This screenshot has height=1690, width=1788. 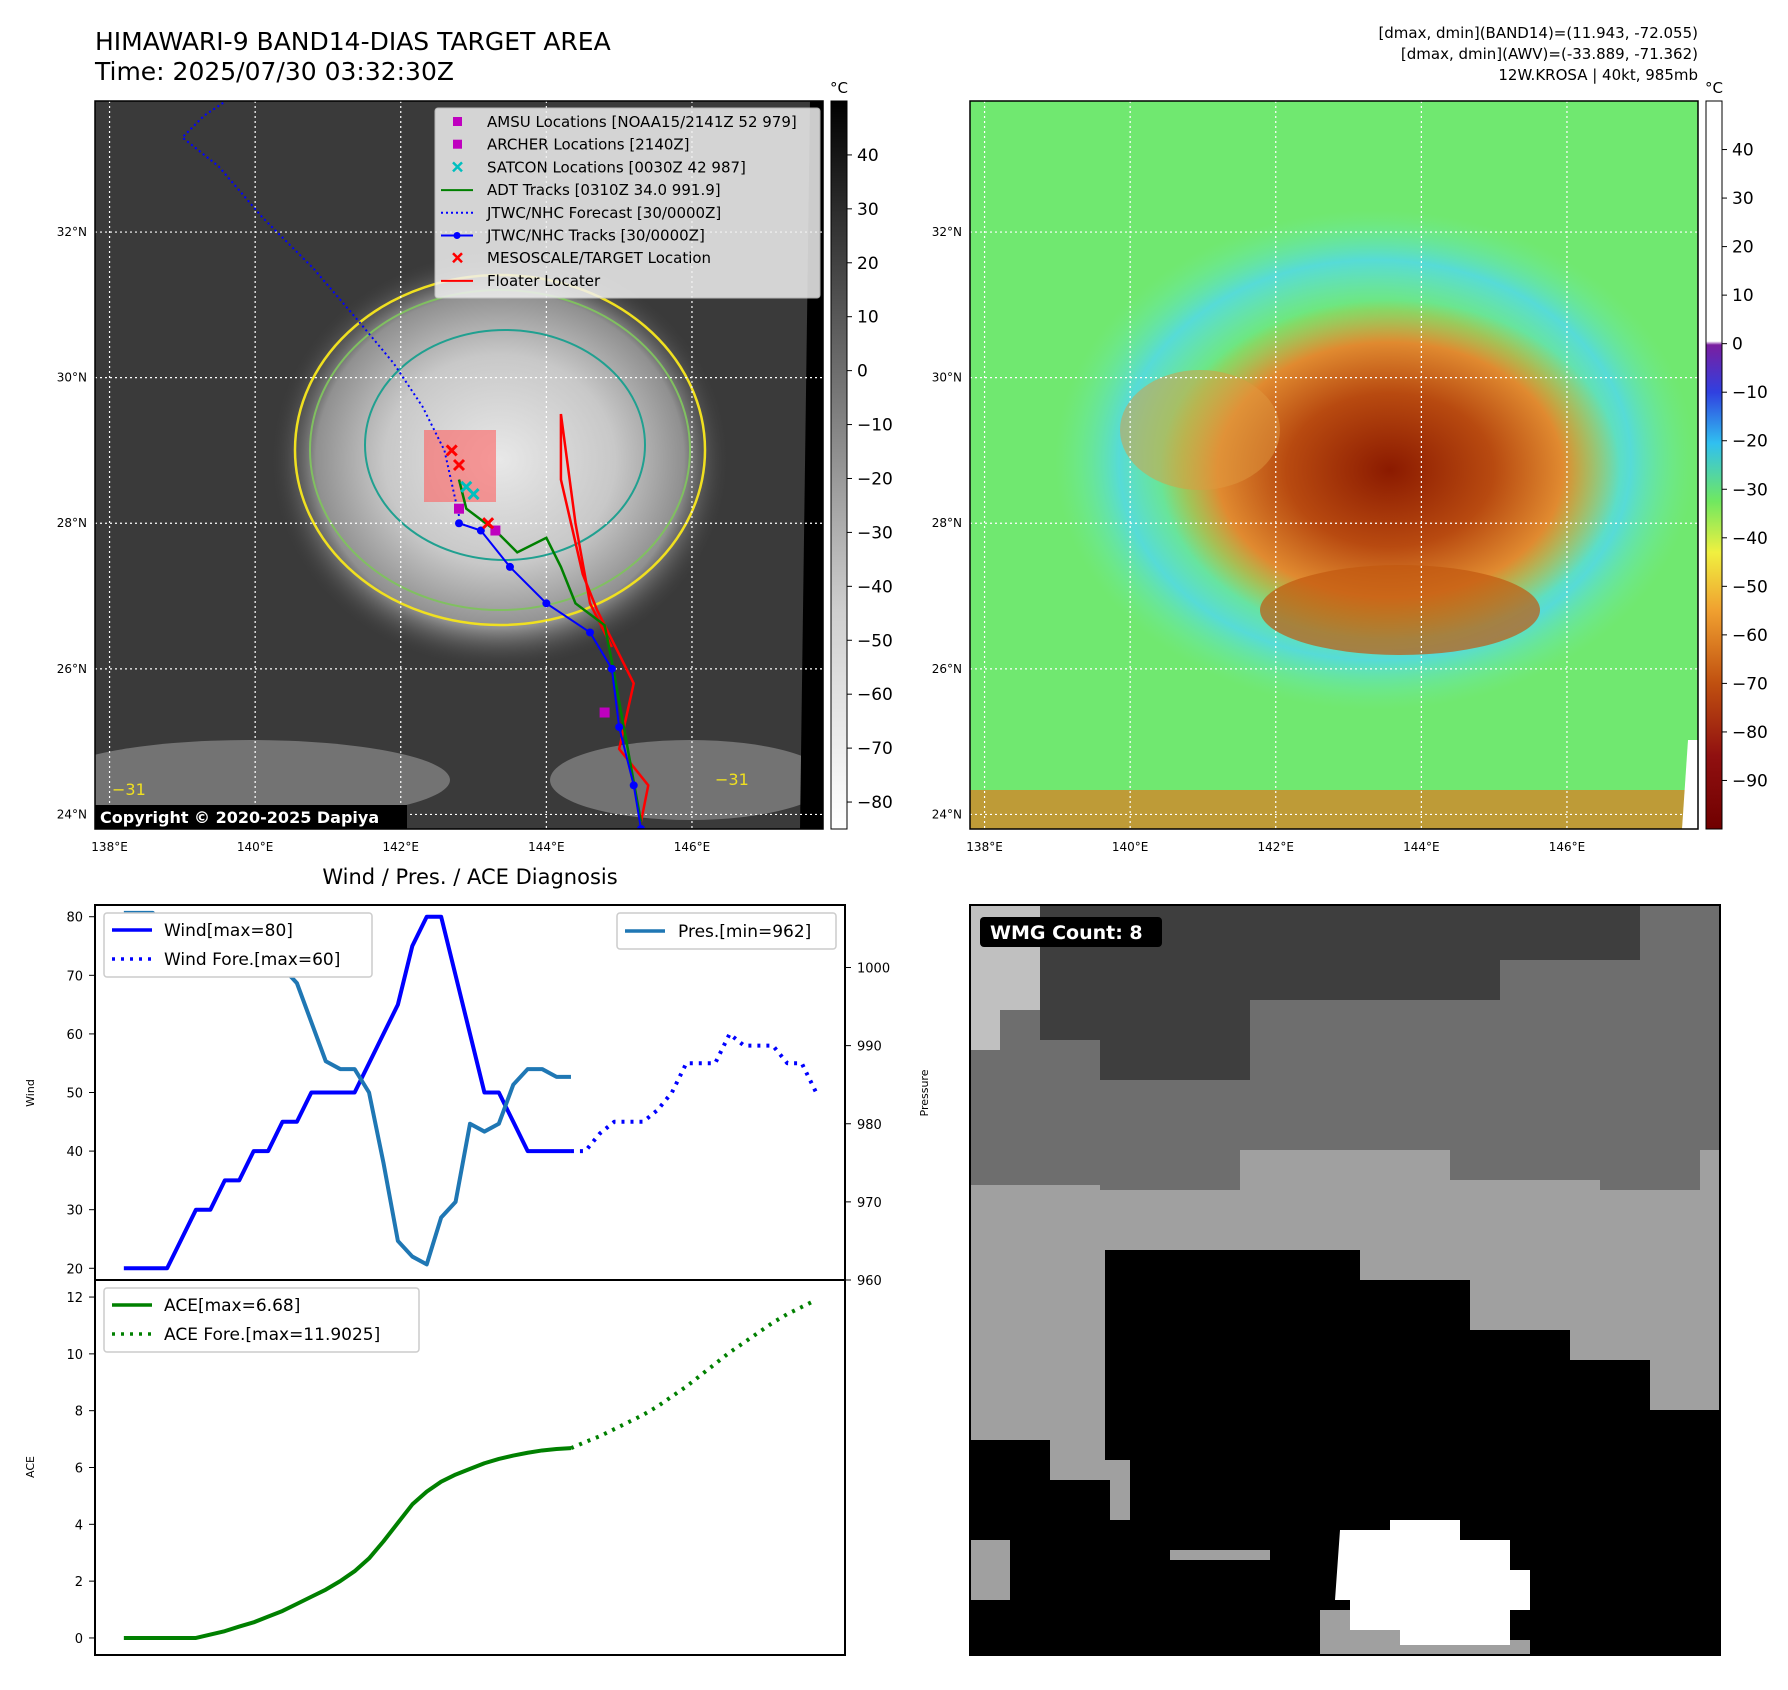 I want to click on pressure-legend-label: Pres.[min=962], so click(x=744, y=932).